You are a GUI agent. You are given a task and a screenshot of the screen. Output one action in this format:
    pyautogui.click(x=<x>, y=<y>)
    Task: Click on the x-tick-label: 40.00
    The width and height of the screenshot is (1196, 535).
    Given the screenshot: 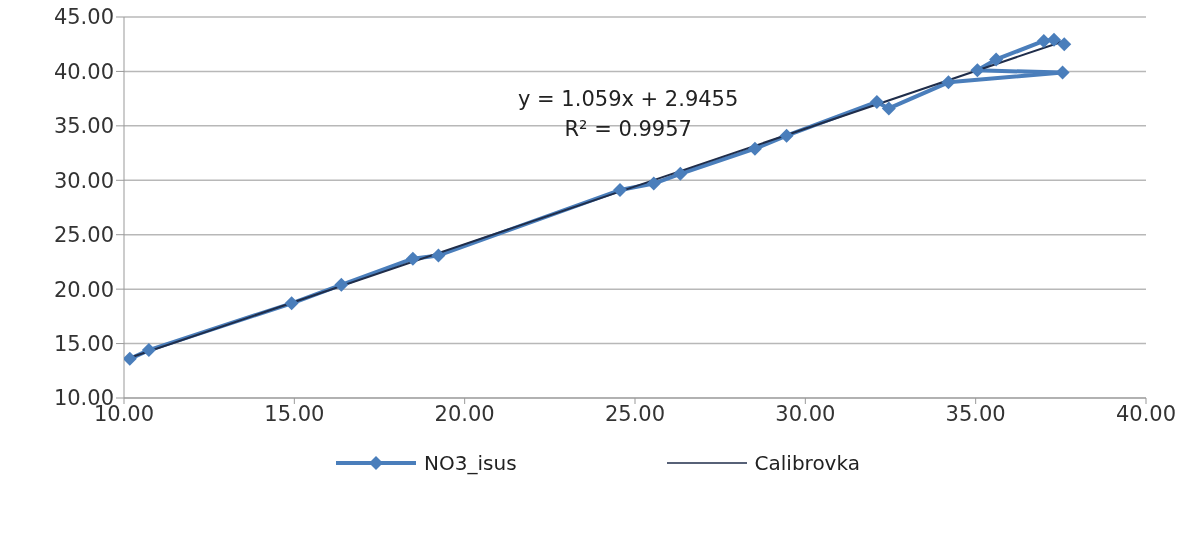 What is the action you would take?
    pyautogui.click(x=1146, y=413)
    